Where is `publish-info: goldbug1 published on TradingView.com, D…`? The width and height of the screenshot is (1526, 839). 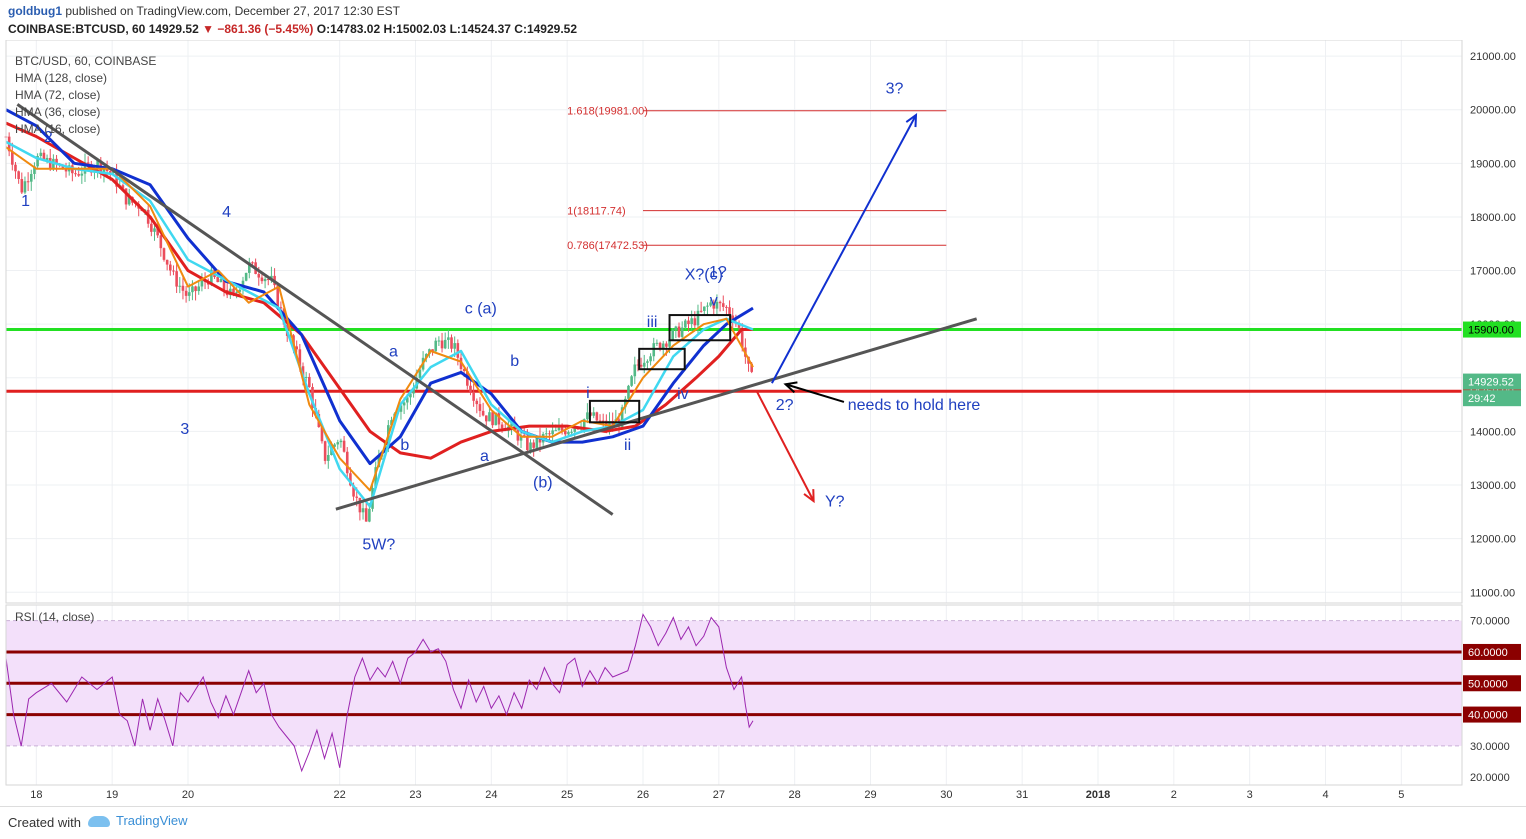
publish-info: goldbug1 published on TradingView.com, D… is located at coordinates (204, 11).